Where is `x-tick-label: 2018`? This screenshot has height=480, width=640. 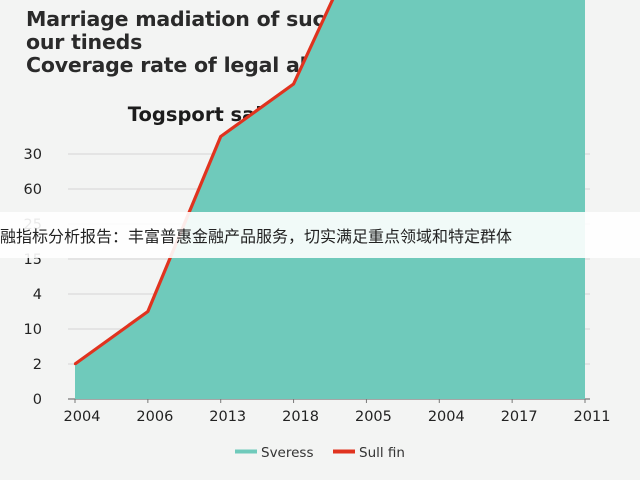
x-tick-label: 2018 is located at coordinates (300, 417).